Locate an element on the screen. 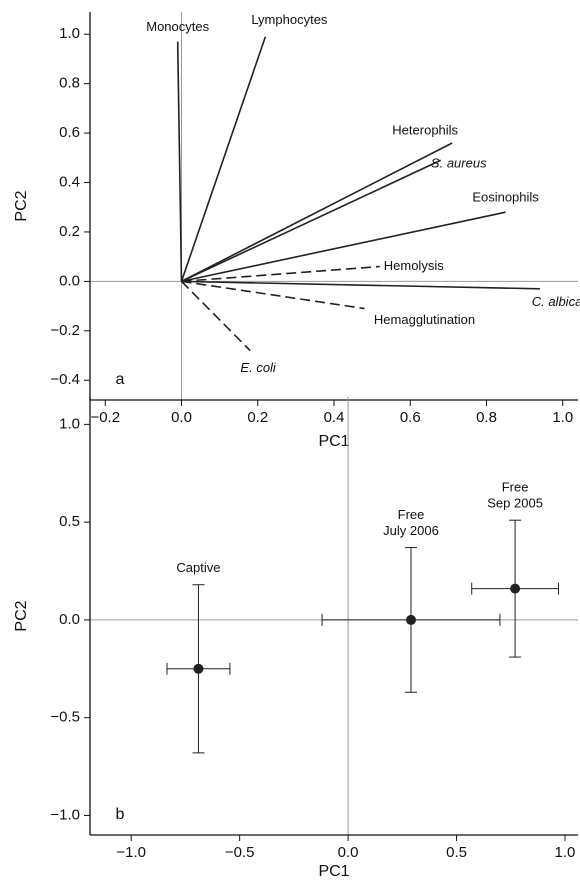 This screenshot has width=580, height=880. y-tick-label: 0.2 is located at coordinates (69, 231).